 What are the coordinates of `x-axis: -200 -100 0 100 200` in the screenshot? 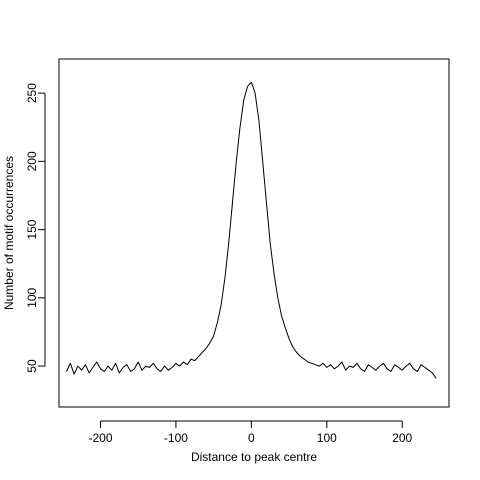 It's located at (250, 432).